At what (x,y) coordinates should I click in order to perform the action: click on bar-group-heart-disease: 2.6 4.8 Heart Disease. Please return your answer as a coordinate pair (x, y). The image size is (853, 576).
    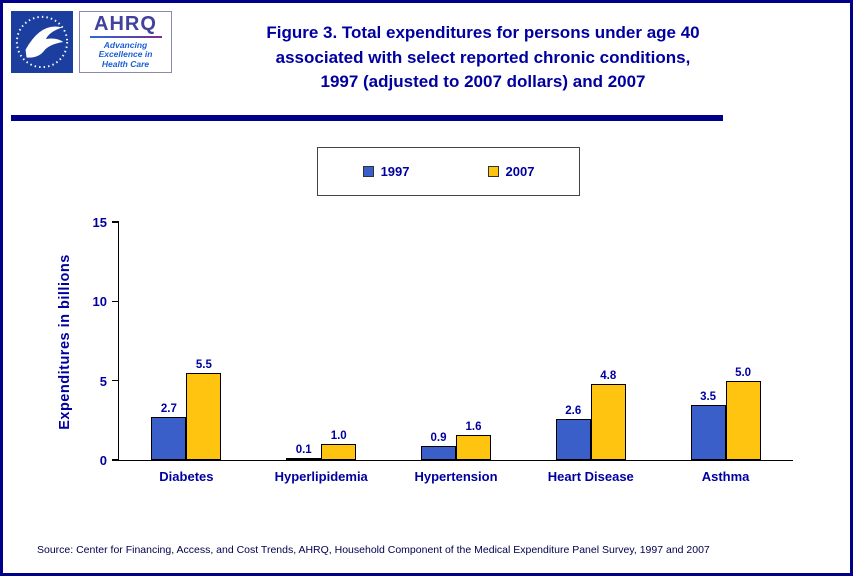
    Looking at the image, I should click on (590, 353).